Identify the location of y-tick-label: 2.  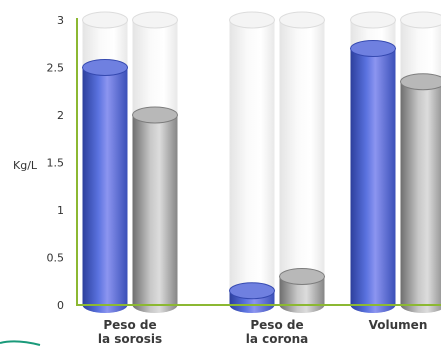
(60, 115).